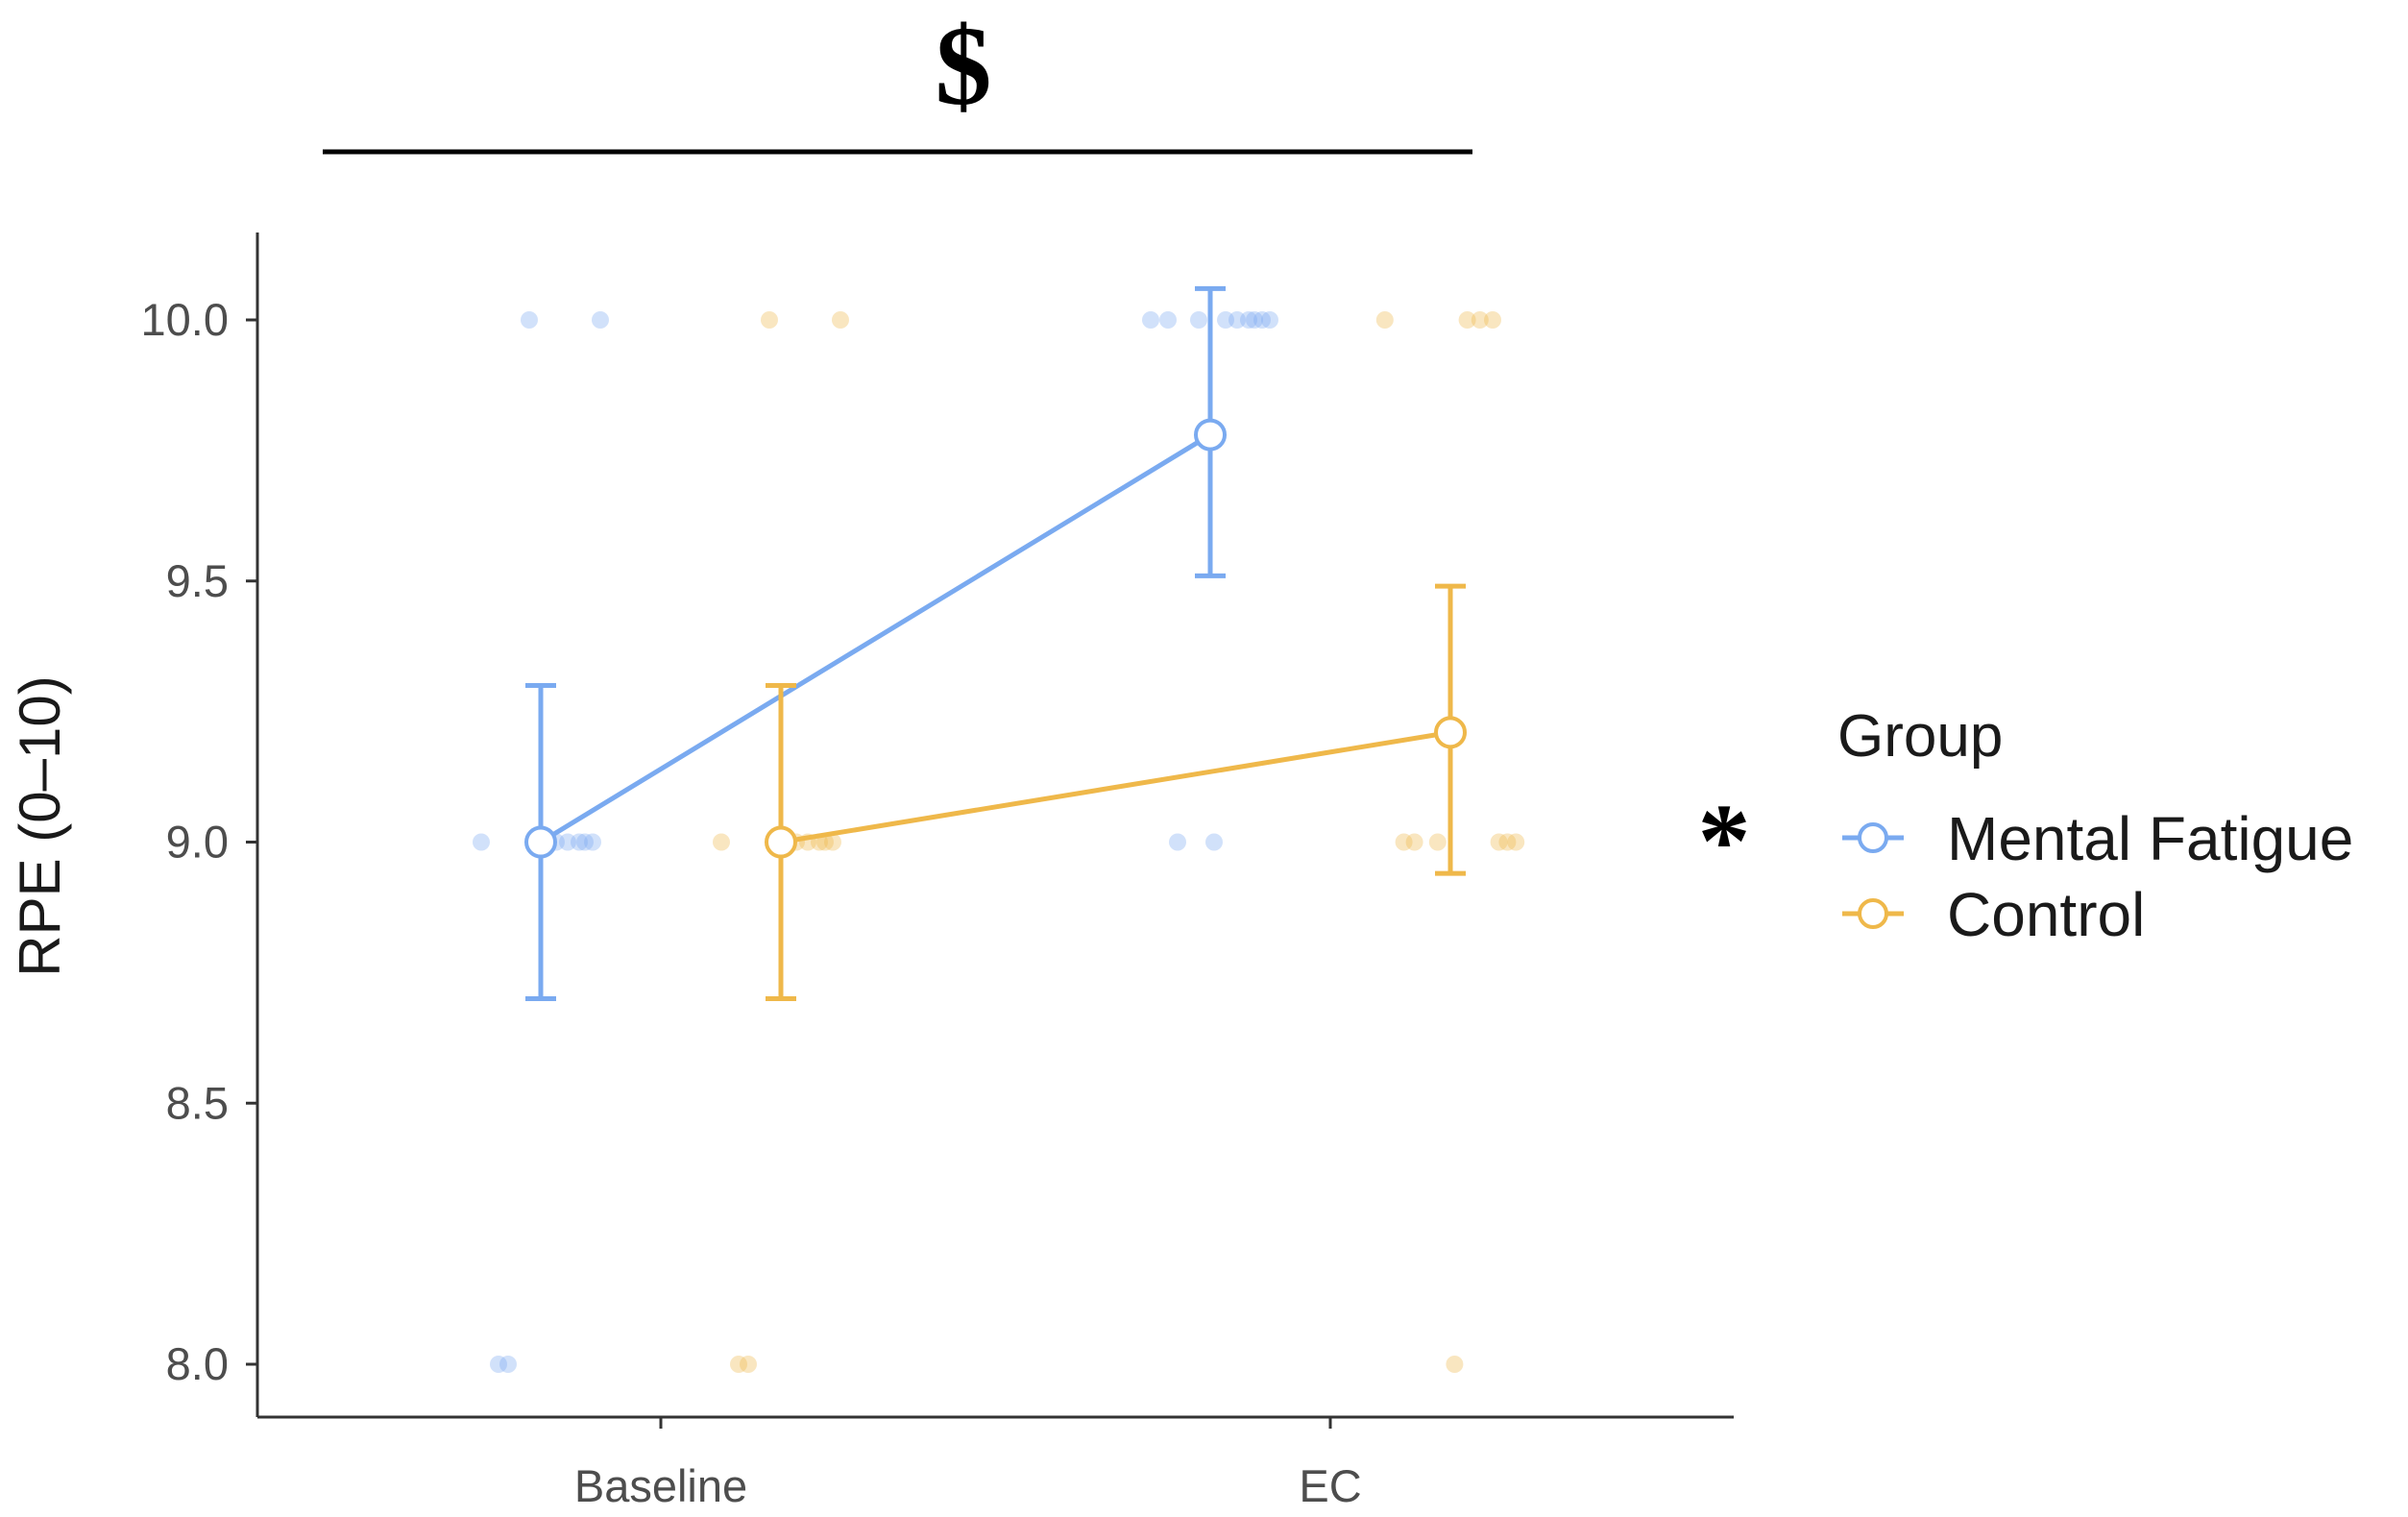 Image resolution: width=2408 pixels, height=1517 pixels. I want to click on y-tick-label: 10.0, so click(185, 319).